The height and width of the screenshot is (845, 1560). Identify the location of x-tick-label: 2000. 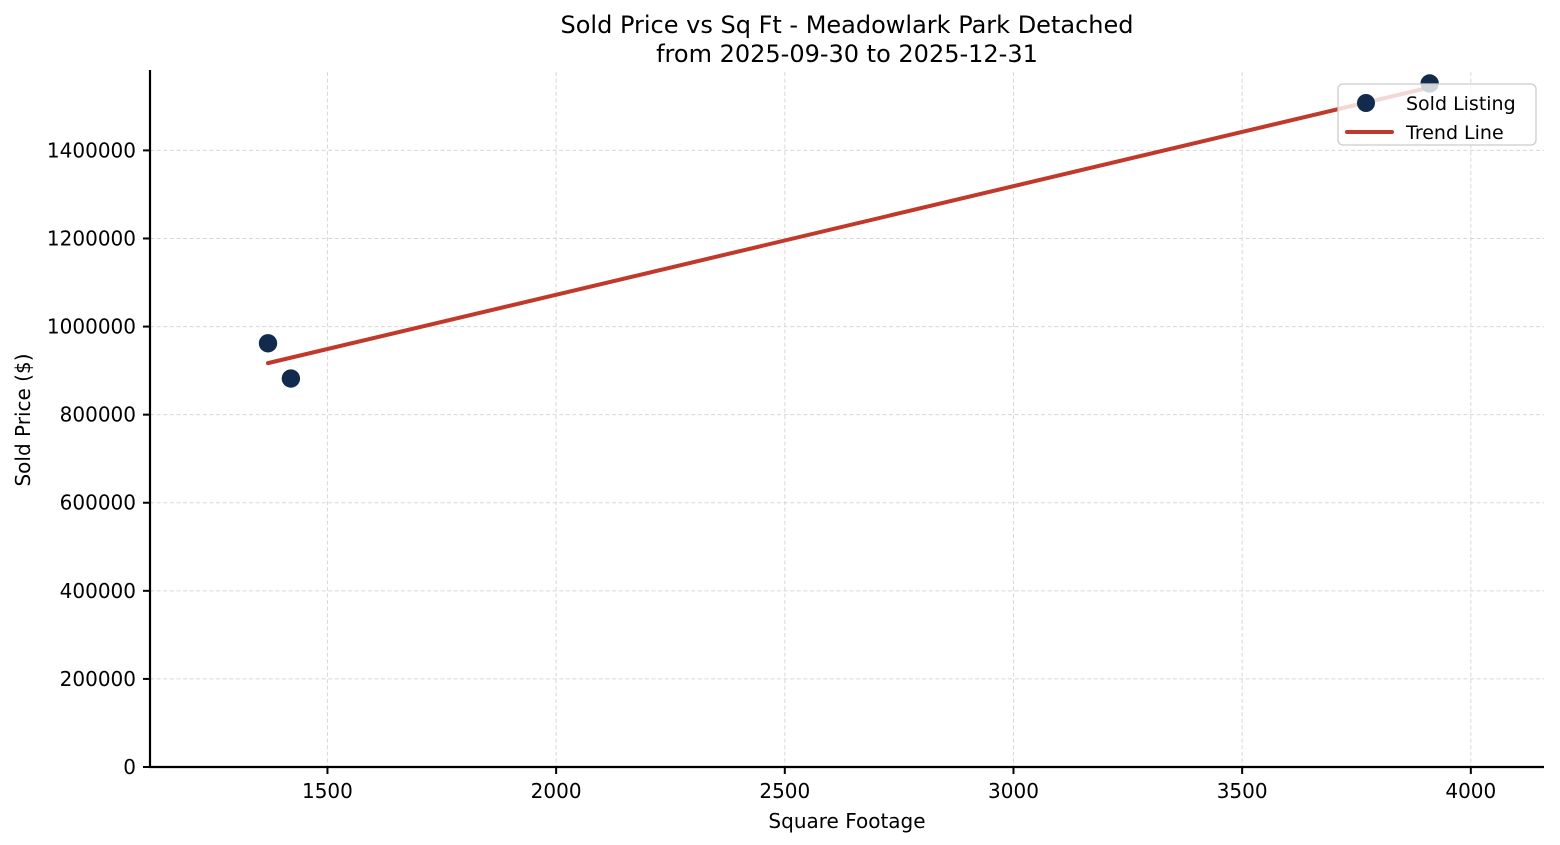
(556, 791).